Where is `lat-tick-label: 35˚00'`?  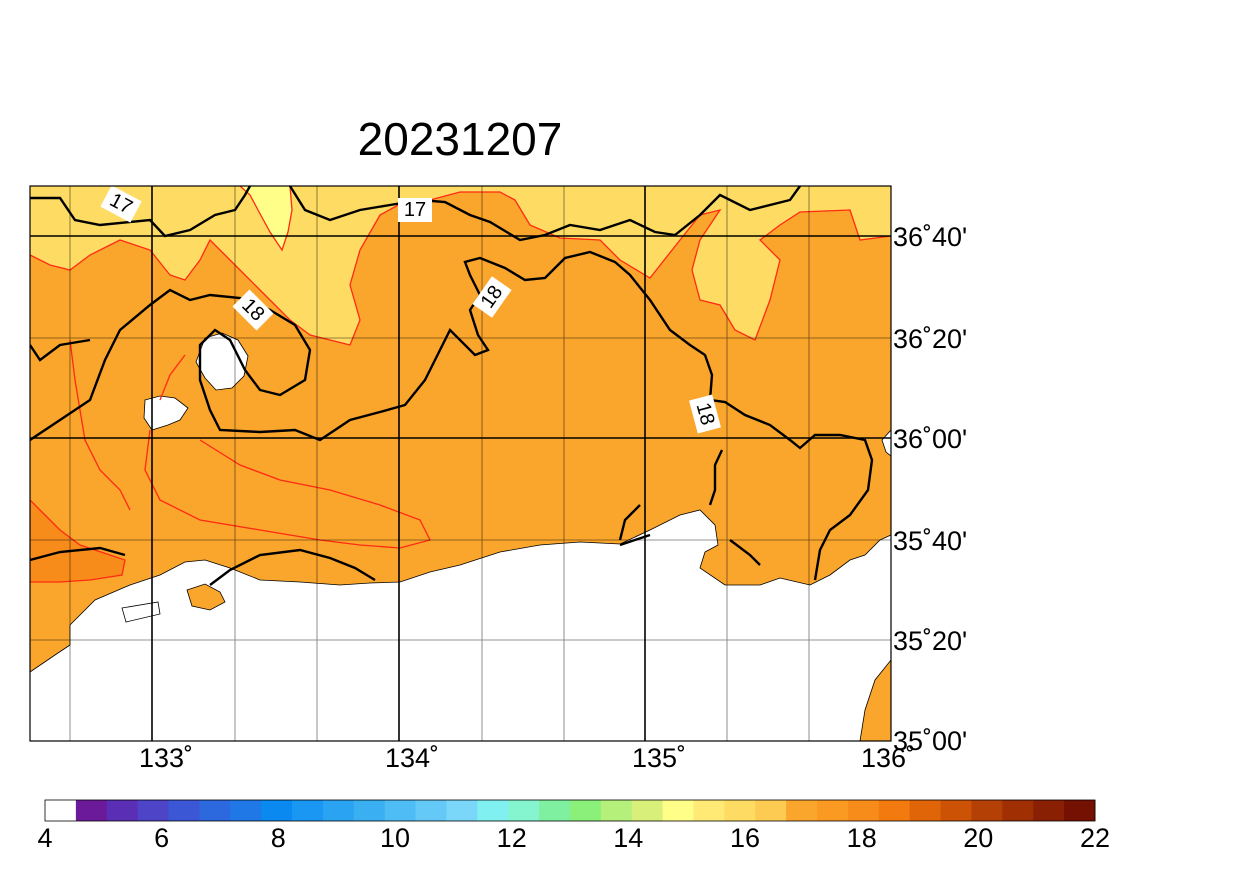
lat-tick-label: 35˚00' is located at coordinates (930, 741).